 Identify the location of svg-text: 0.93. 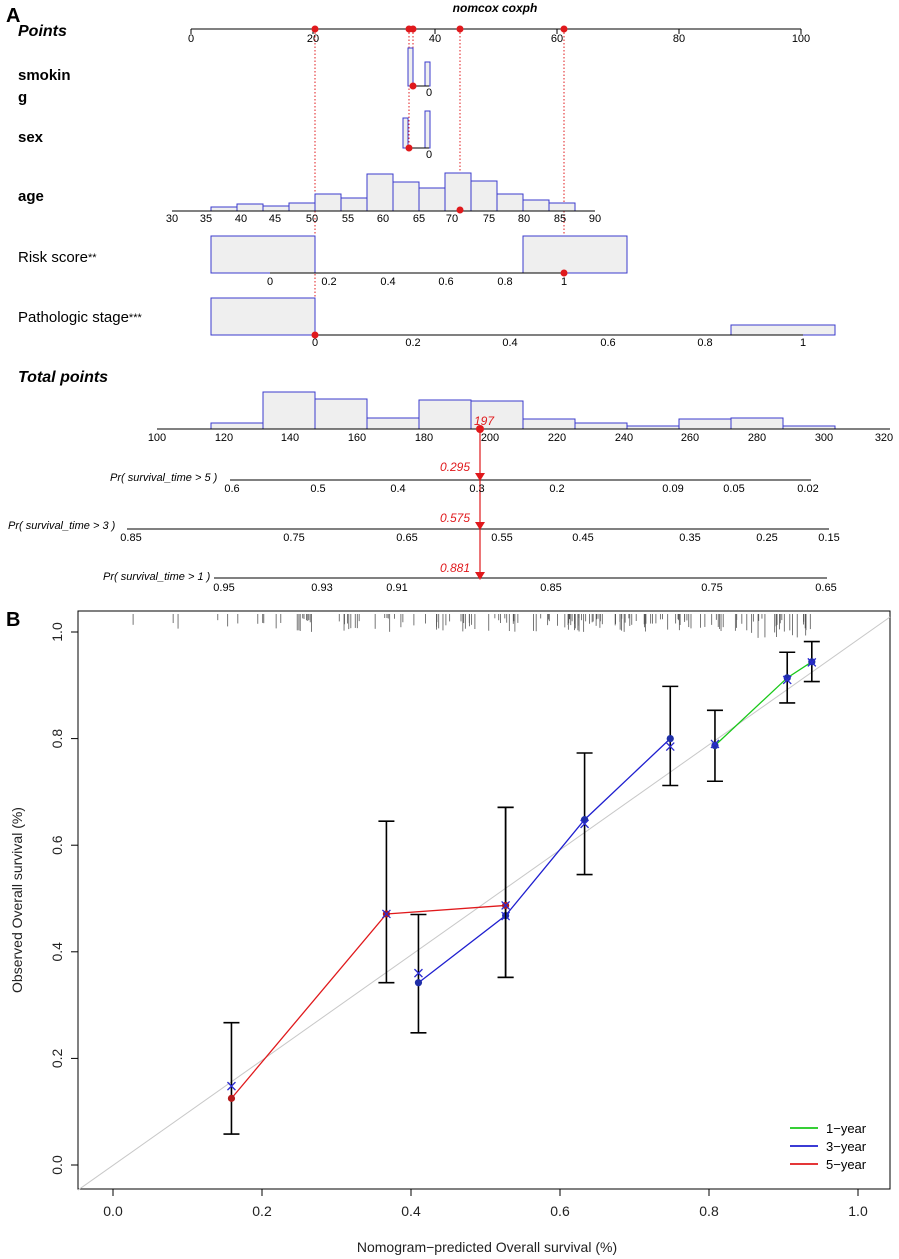
(321, 588).